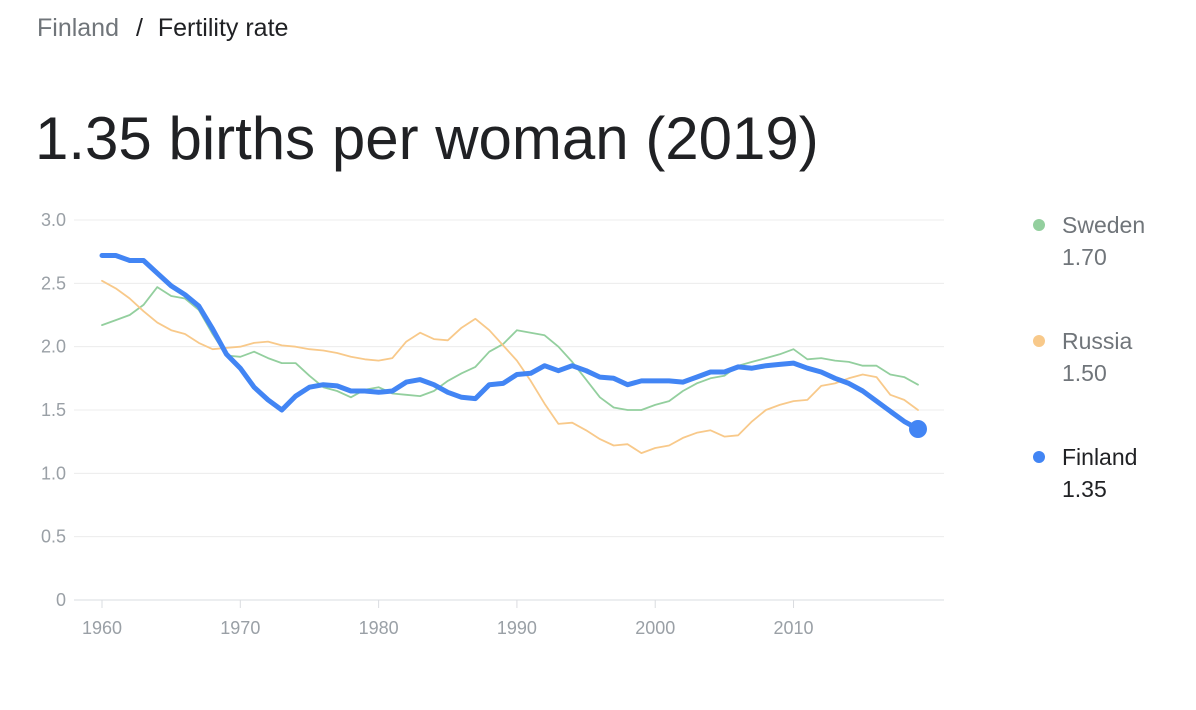 Image resolution: width=1196 pixels, height=710 pixels. I want to click on legend-dot-russia, so click(1039, 341).